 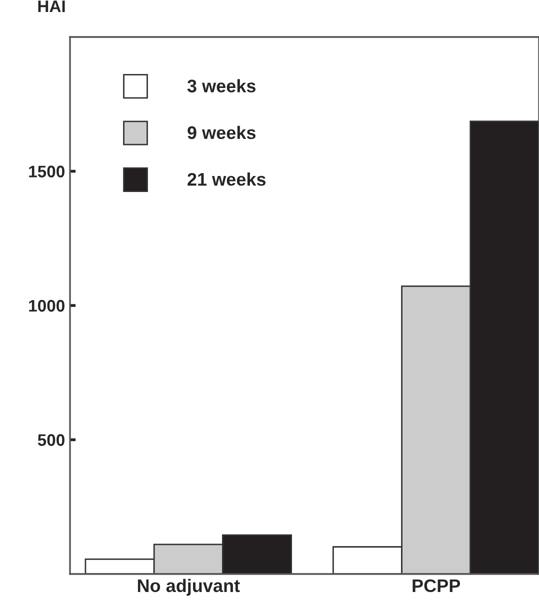 I want to click on legend-label: 3 weeks, so click(x=221, y=85).